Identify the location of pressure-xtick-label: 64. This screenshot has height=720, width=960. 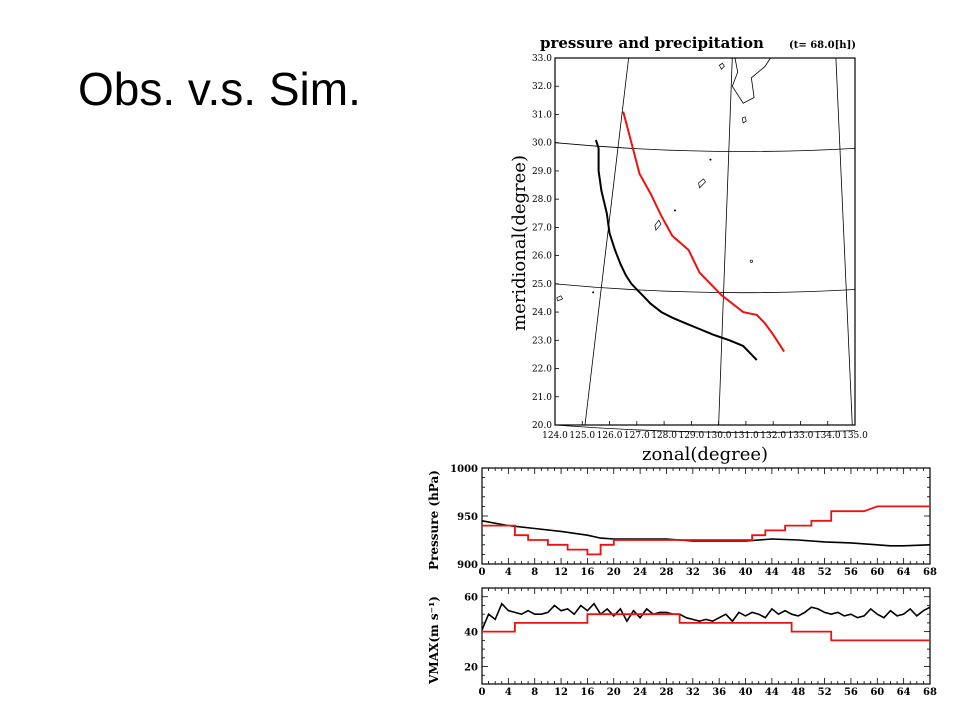
(904, 572).